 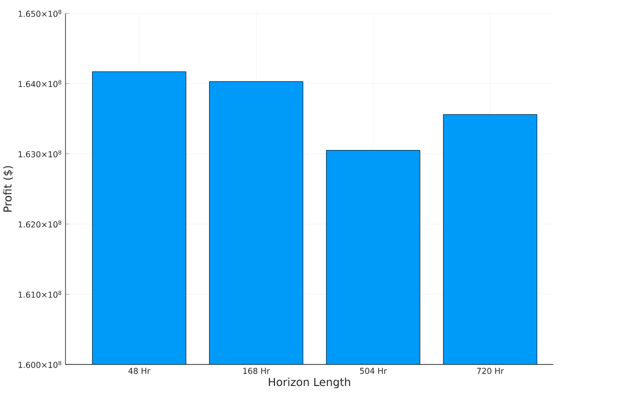 I want to click on x-tick-label: 168 Hr, so click(x=256, y=371).